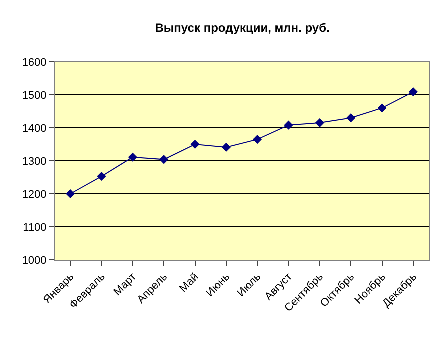  Describe the element at coordinates (34, 162) in the screenshot. I see `y-tick-label: 1300` at that location.